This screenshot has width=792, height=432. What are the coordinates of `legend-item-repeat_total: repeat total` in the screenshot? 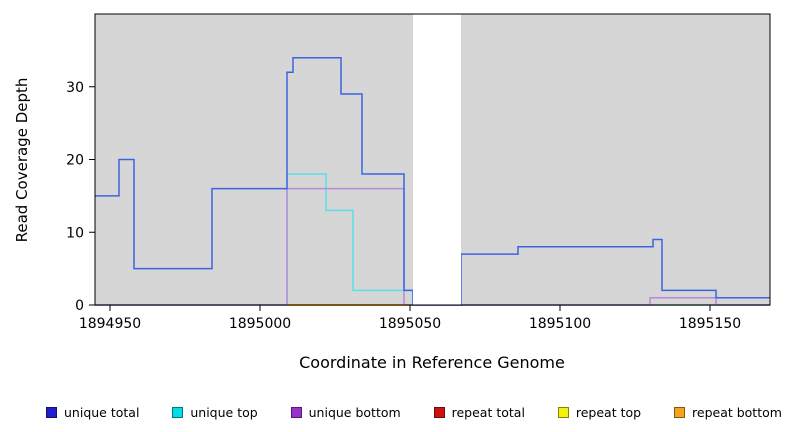 It's located at (479, 412).